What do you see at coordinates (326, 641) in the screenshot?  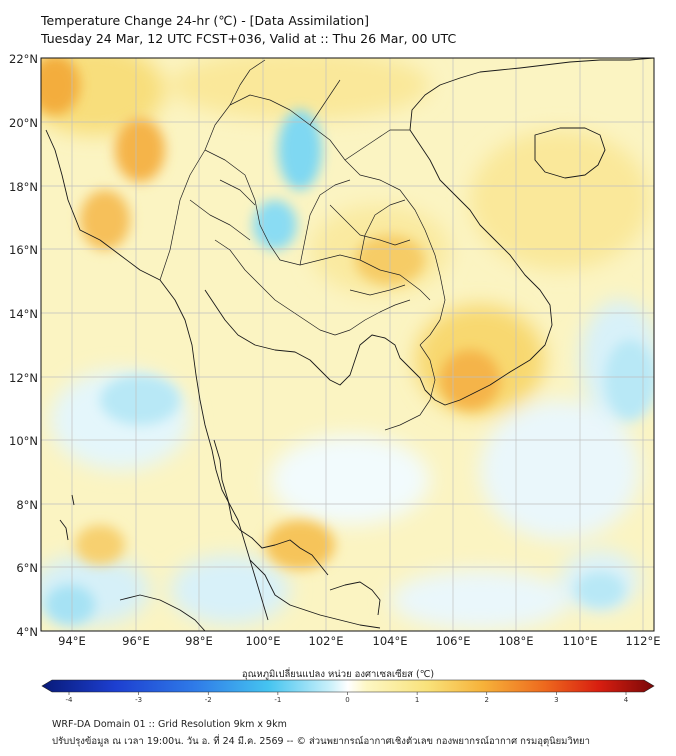 I see `lon-label: 102°E` at bounding box center [326, 641].